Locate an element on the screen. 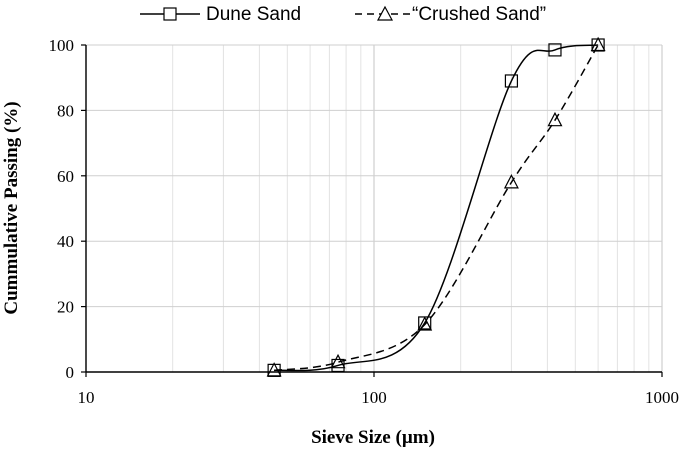 This screenshot has width=685, height=450. x-tick-label: 100 is located at coordinates (374, 397).